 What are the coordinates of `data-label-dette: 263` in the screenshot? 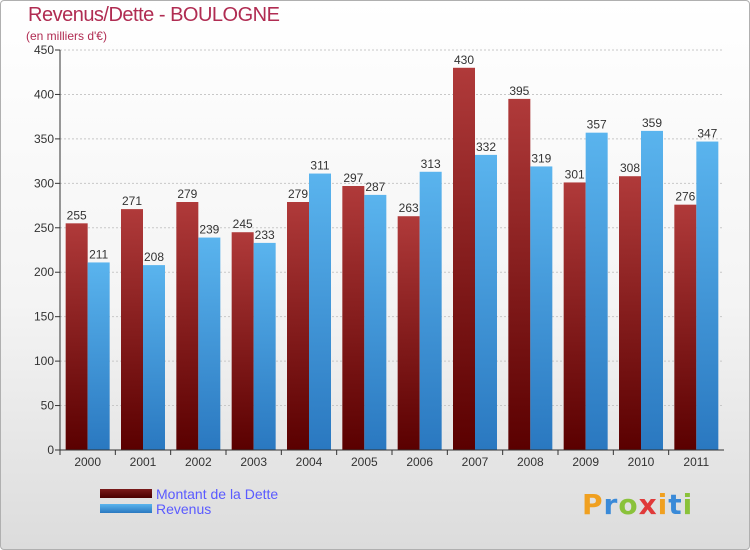 It's located at (409, 208).